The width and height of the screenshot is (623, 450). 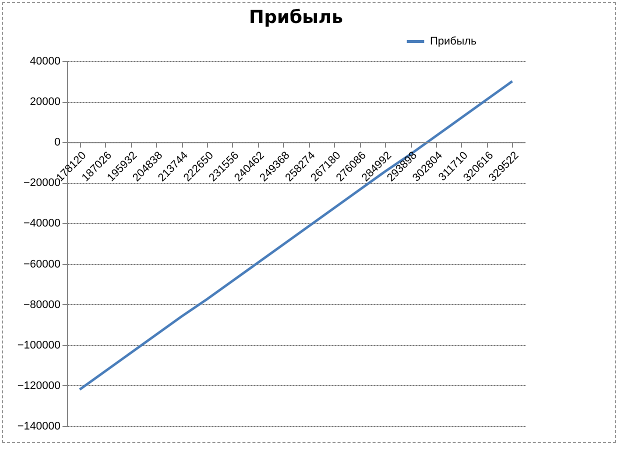 I want to click on y-tick-label: 40000, so click(x=45, y=62).